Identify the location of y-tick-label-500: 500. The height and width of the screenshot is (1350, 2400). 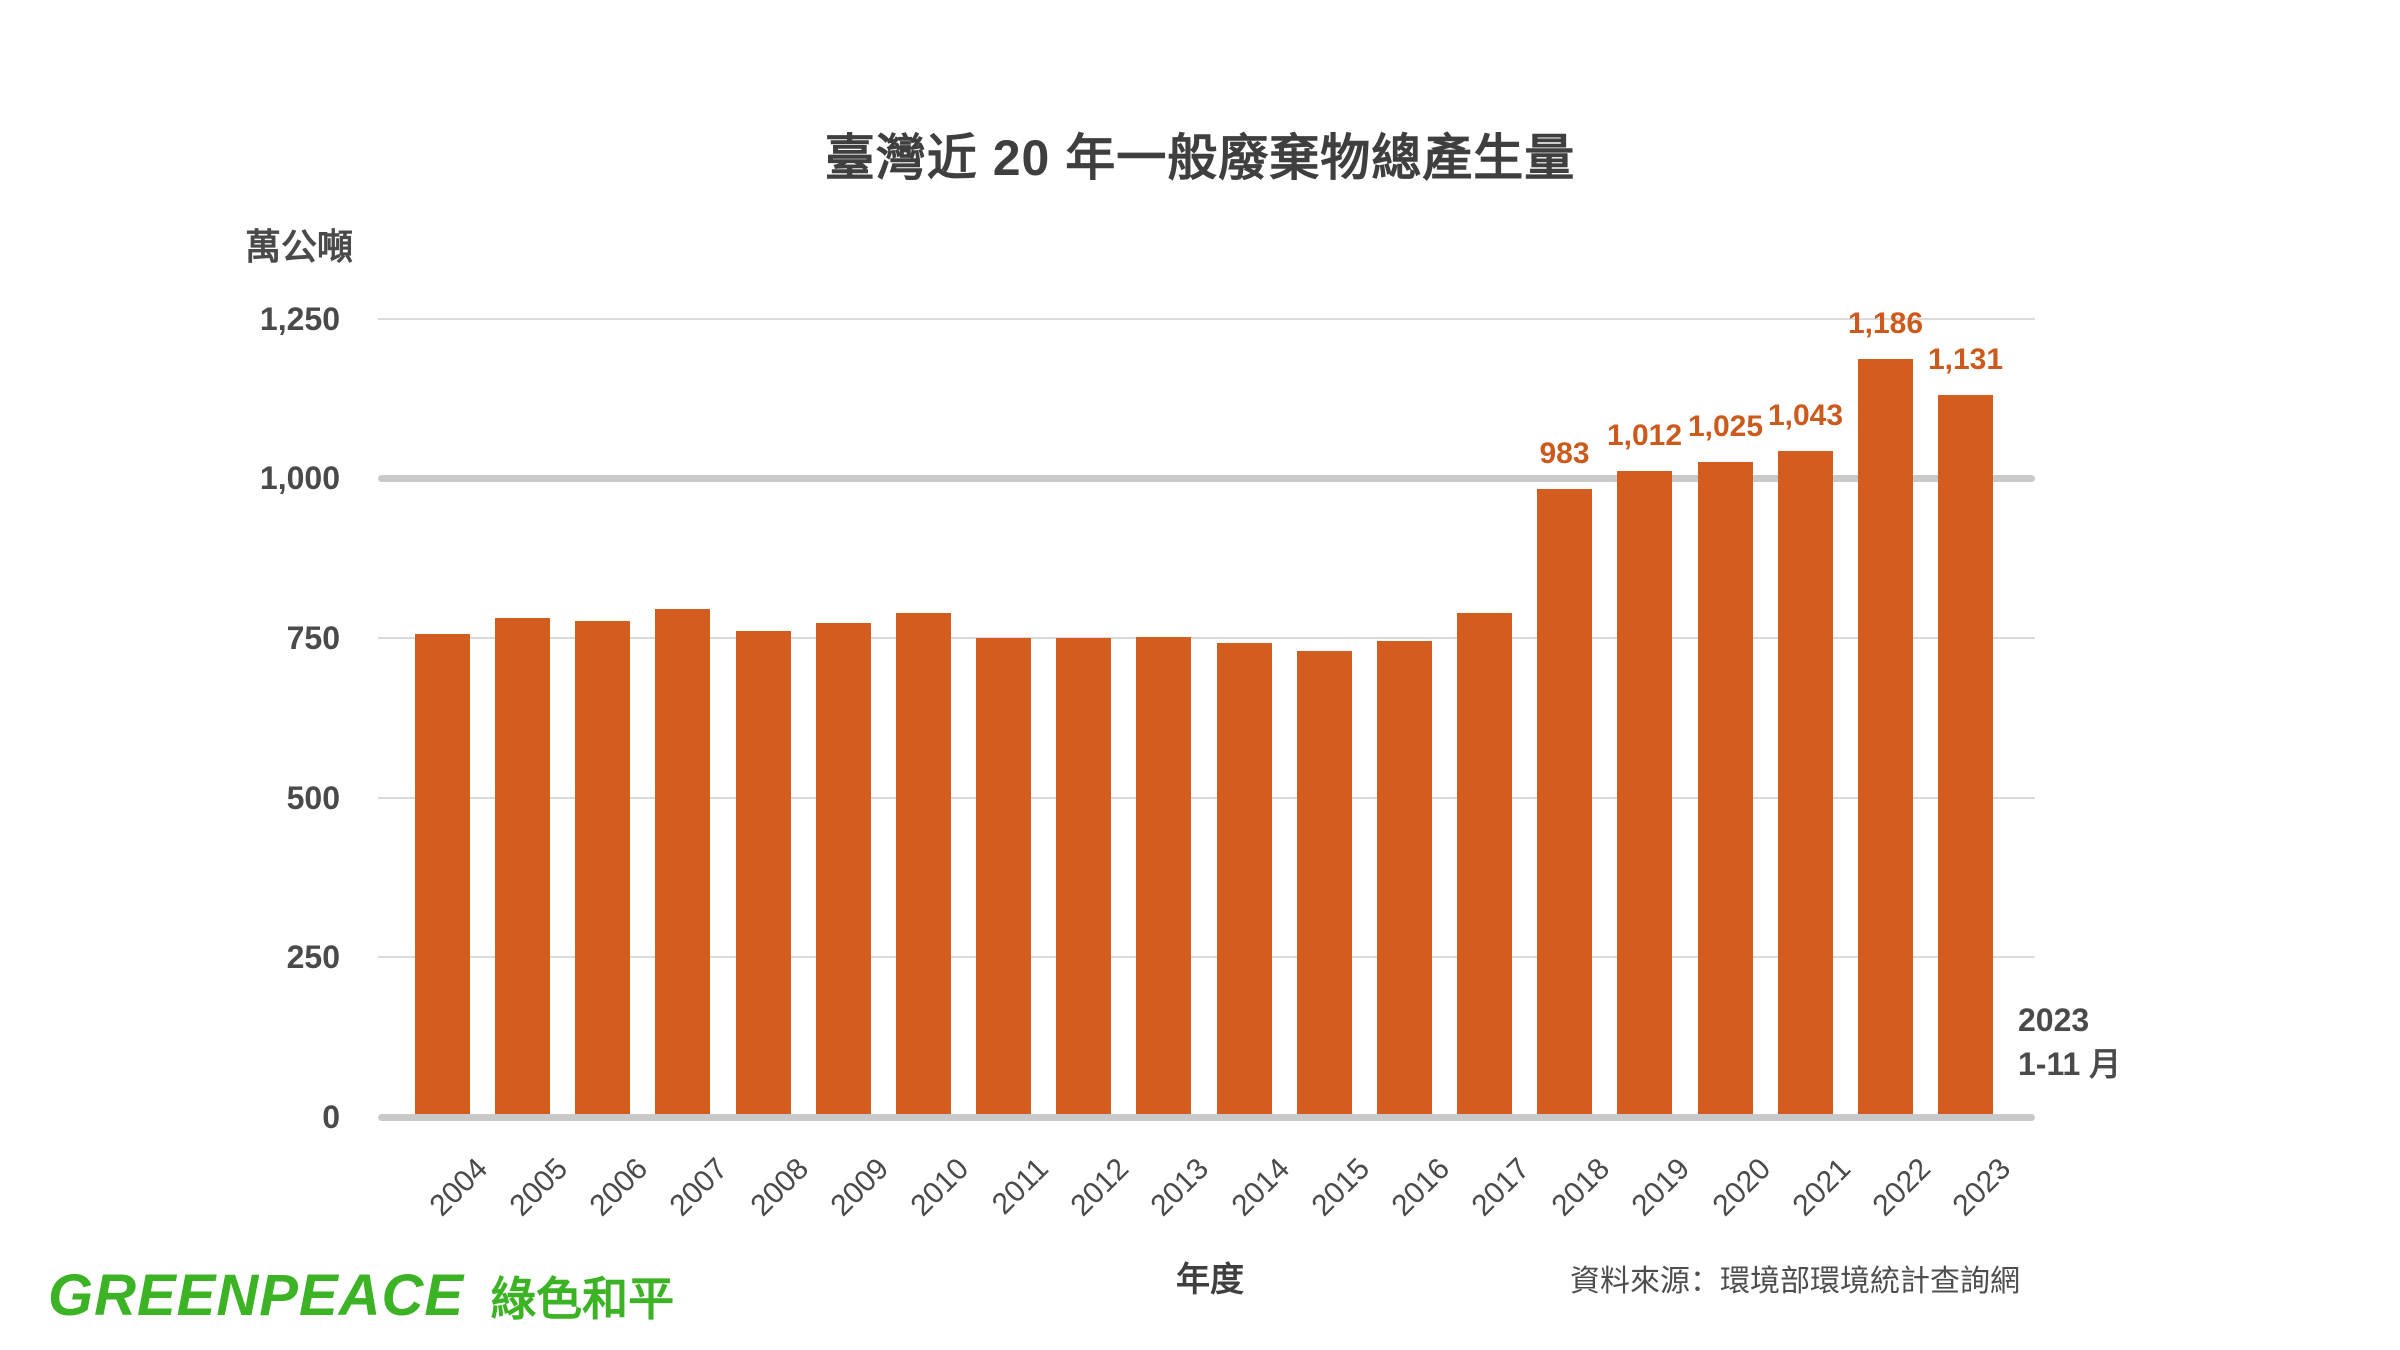
(313, 797).